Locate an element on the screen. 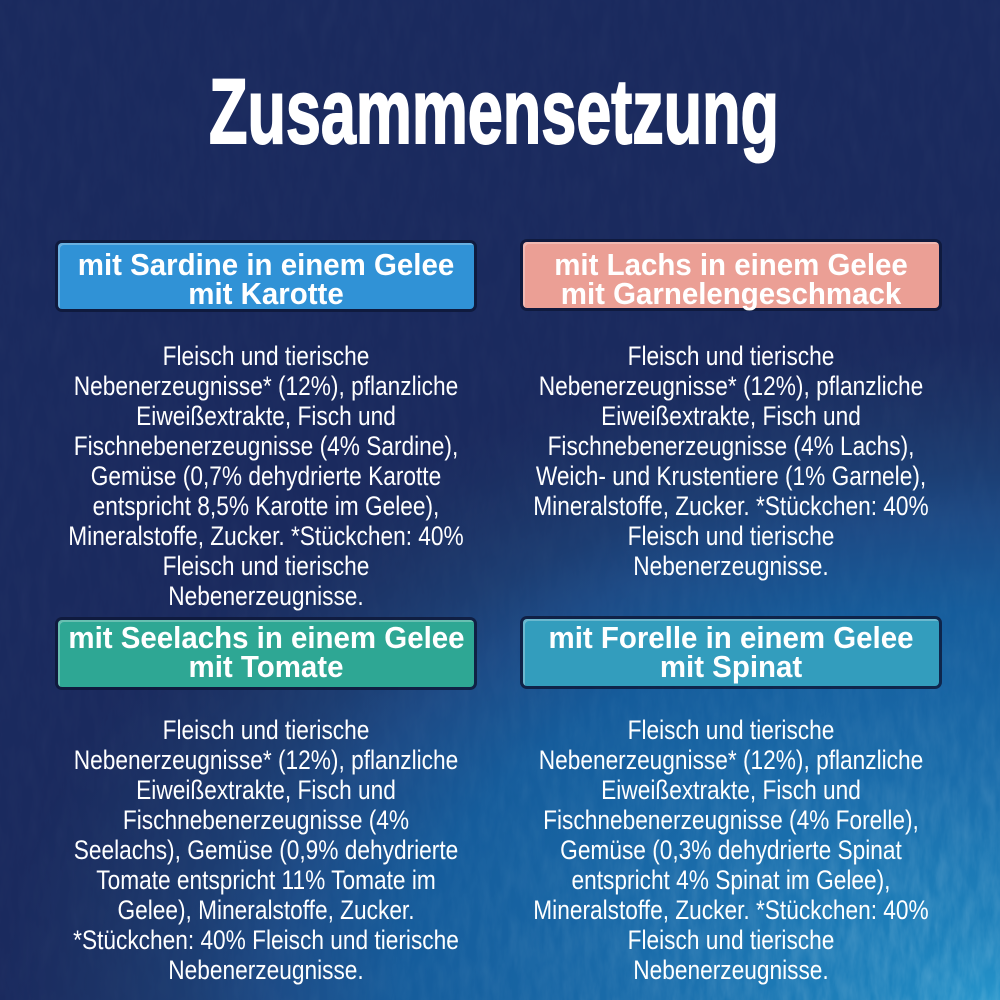  svg-text: Zusammensetzung is located at coordinates (494, 112).